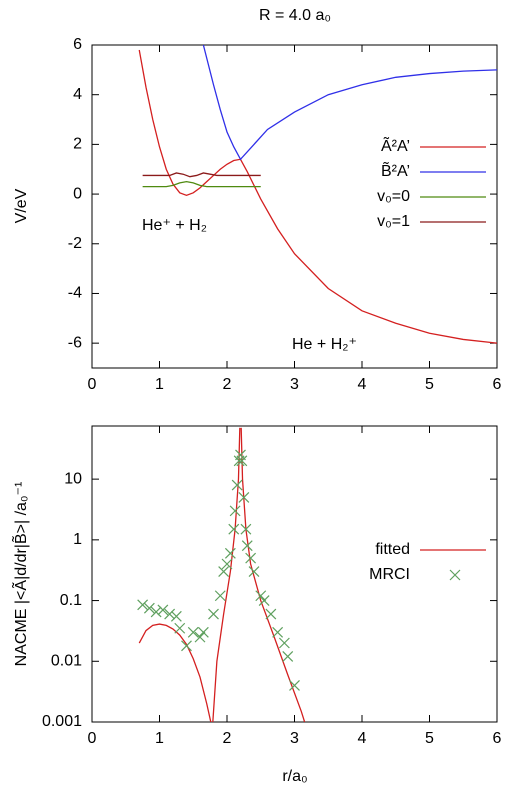  Describe the element at coordinates (66, 661) in the screenshot. I see `y-tick-label: 0.01` at that location.